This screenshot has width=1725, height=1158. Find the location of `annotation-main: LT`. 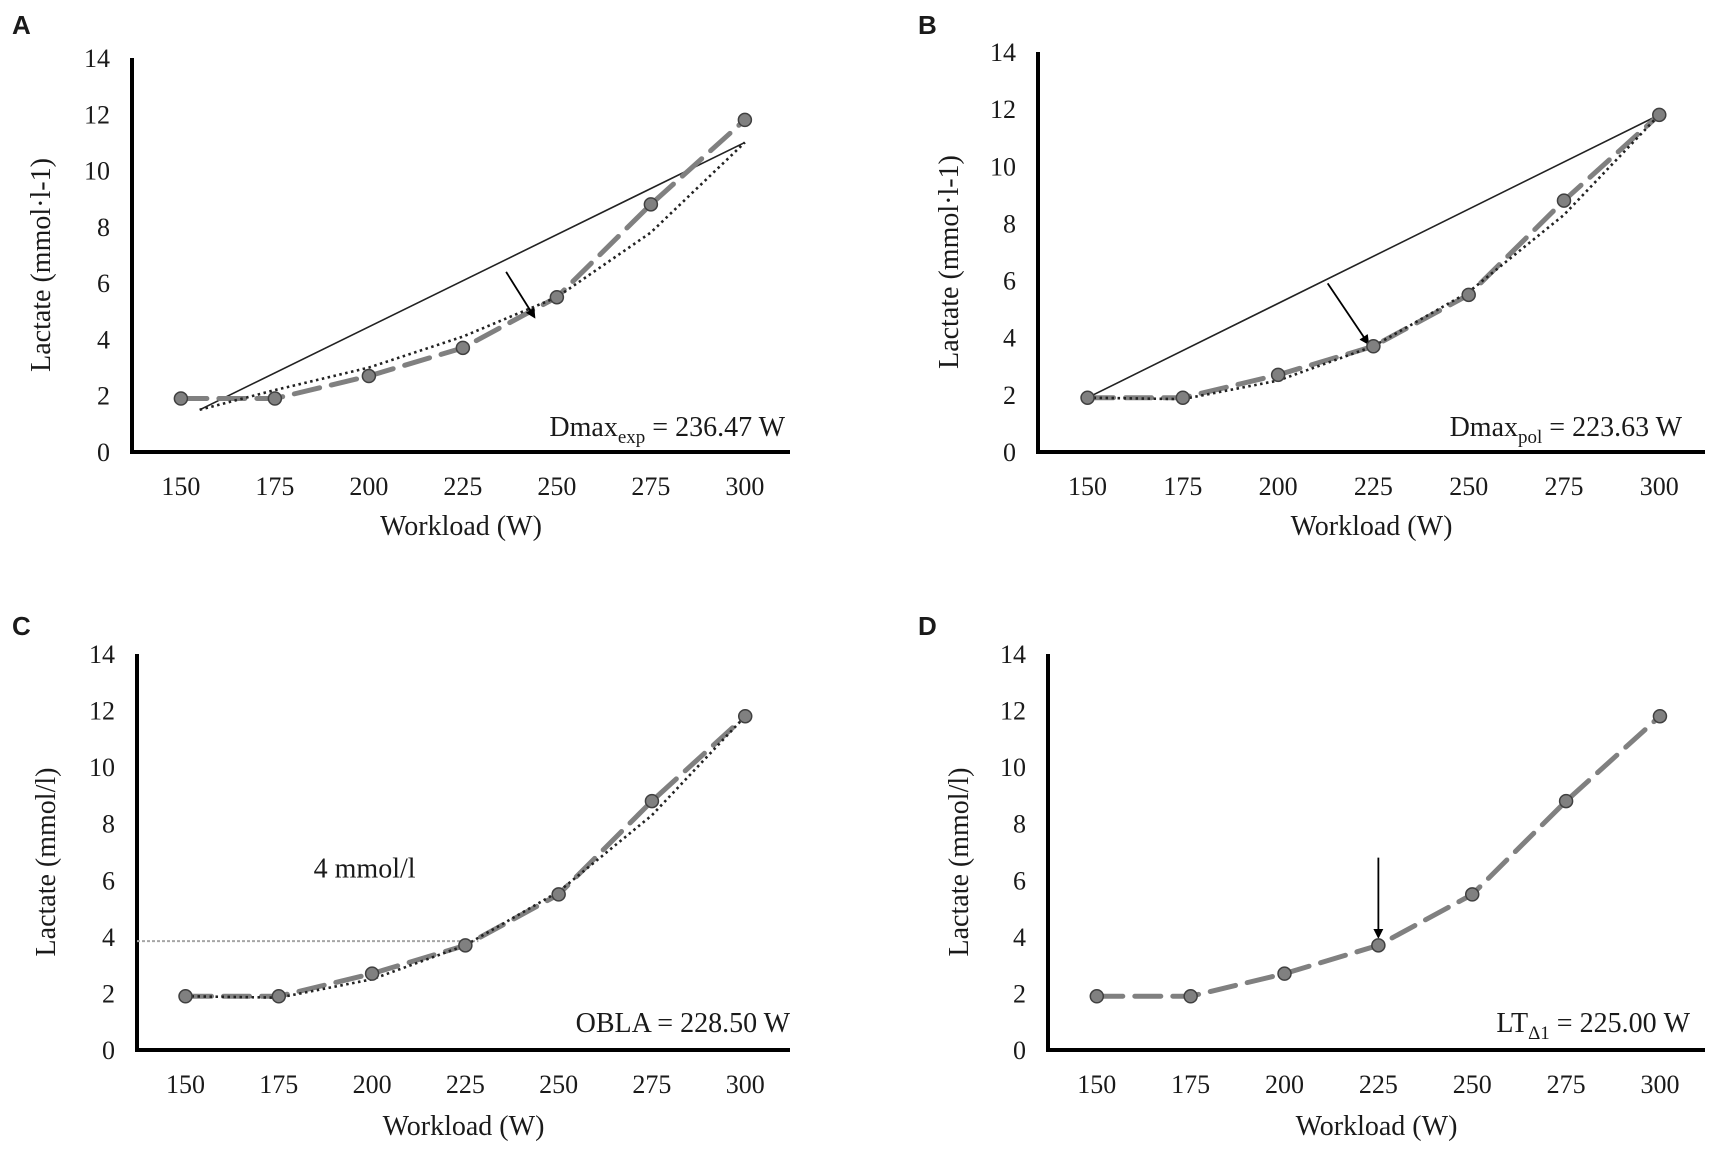

annotation-main: LT is located at coordinates (1512, 1023).